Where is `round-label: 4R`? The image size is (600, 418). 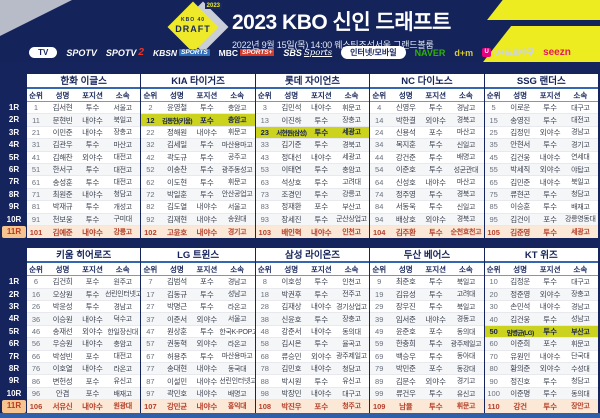
round-label: 4R is located at coordinates (14, 319).